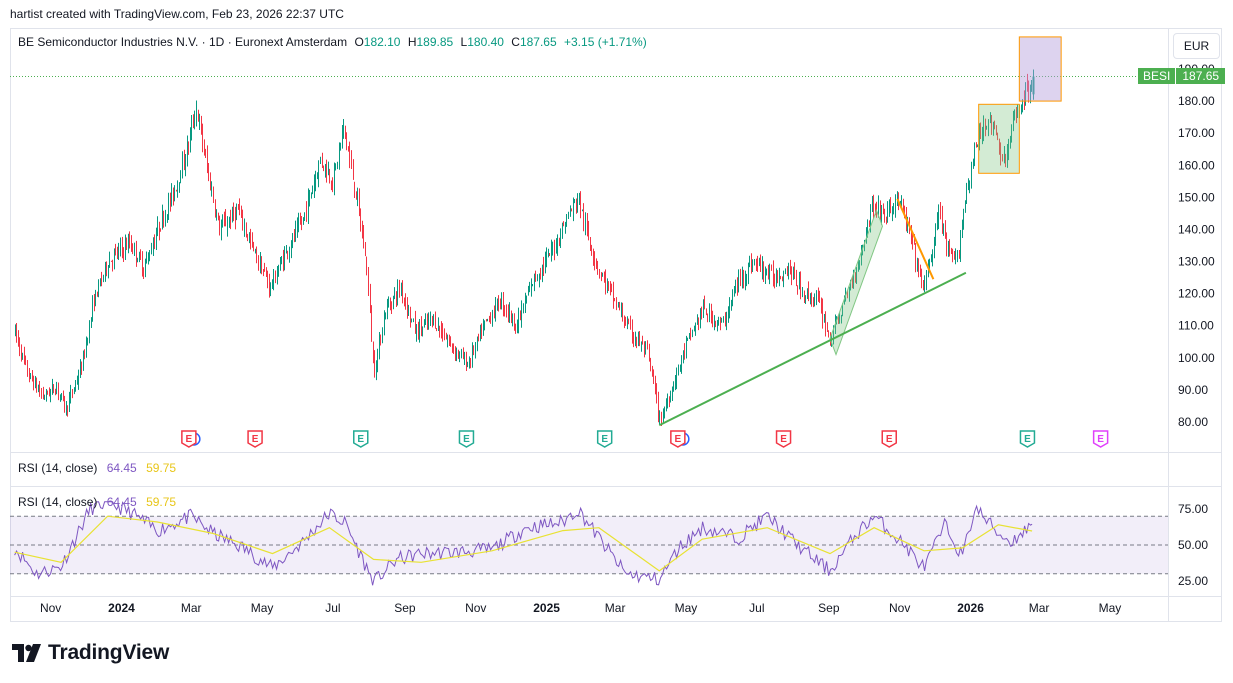 This screenshot has height=683, width=1233. I want to click on currency-button: EUR, so click(1196, 46).